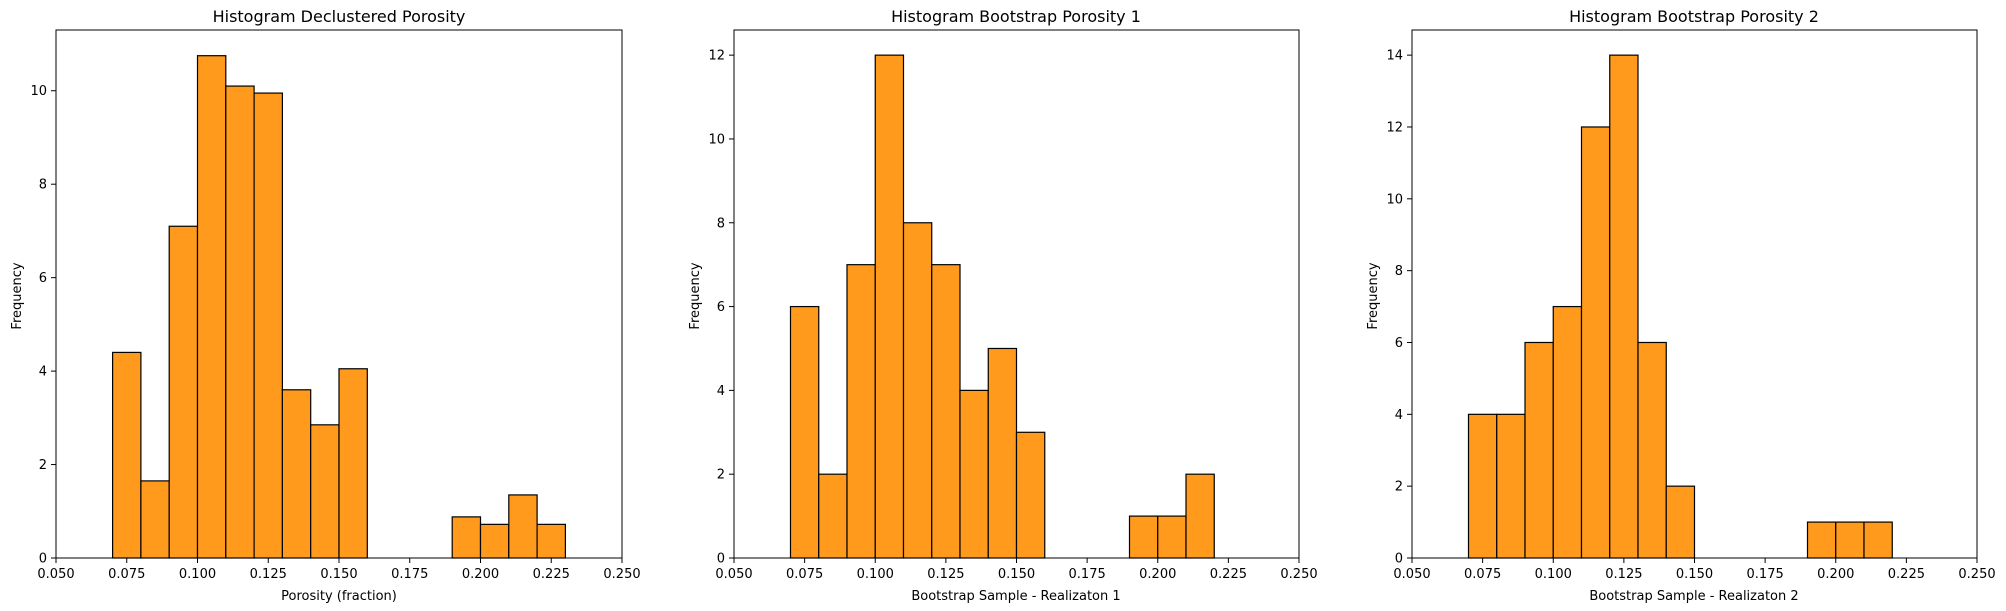 The height and width of the screenshot is (611, 2006). What do you see at coordinates (1693, 596) in the screenshot?
I see `x-axis-label: Bootstrap Sample - Realizaton 2` at bounding box center [1693, 596].